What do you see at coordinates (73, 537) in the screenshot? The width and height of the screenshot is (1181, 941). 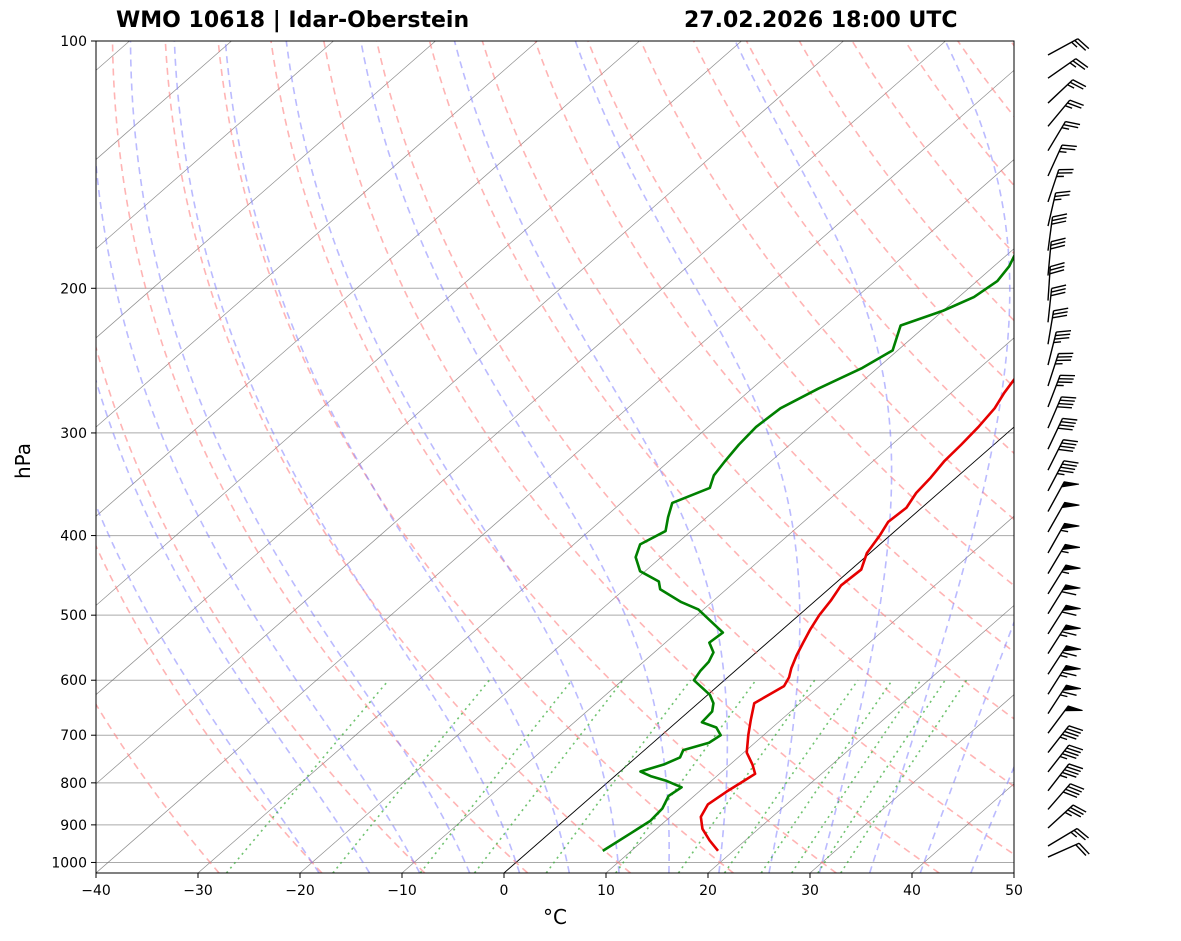 I see `y-tick-label: 400` at bounding box center [73, 537].